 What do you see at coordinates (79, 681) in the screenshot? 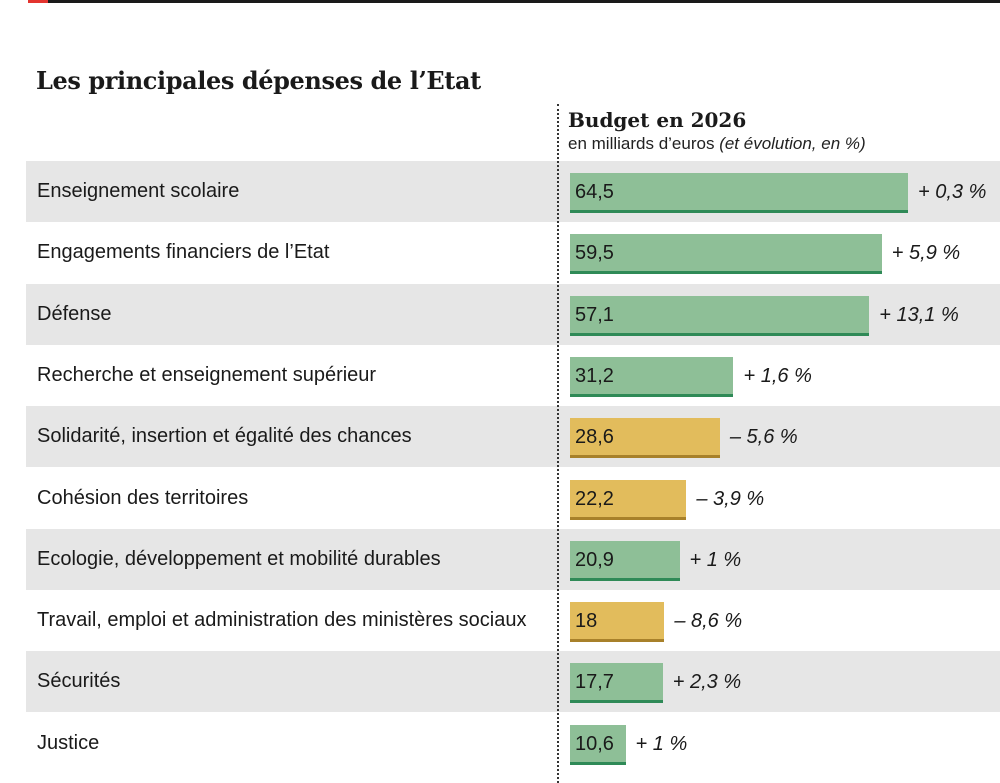
I see `category-label: Sécurités` at bounding box center [79, 681].